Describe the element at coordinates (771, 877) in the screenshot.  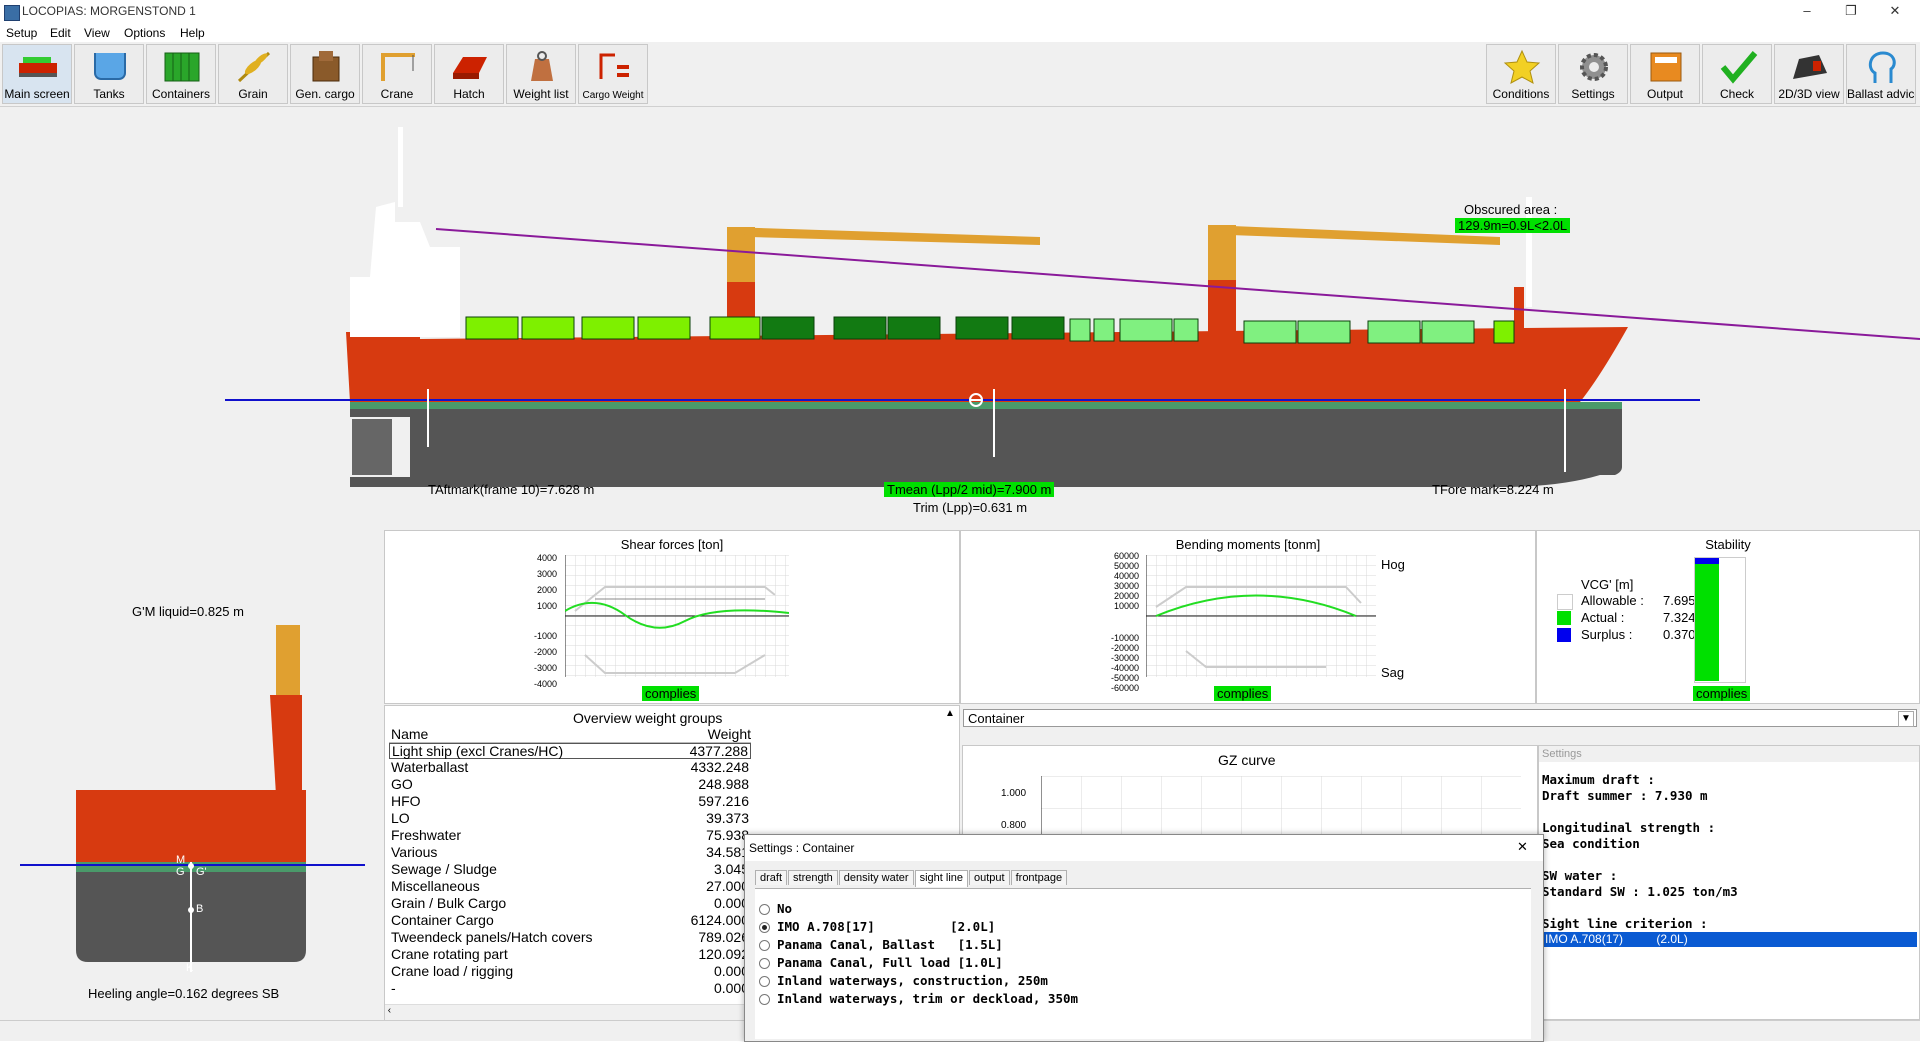
I see `tab-draft: draft` at that location.